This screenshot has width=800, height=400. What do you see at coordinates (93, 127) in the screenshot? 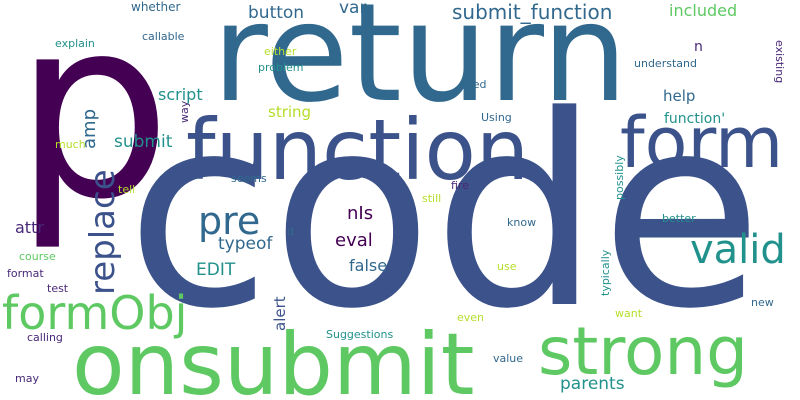
I see `word-p: p` at bounding box center [93, 127].